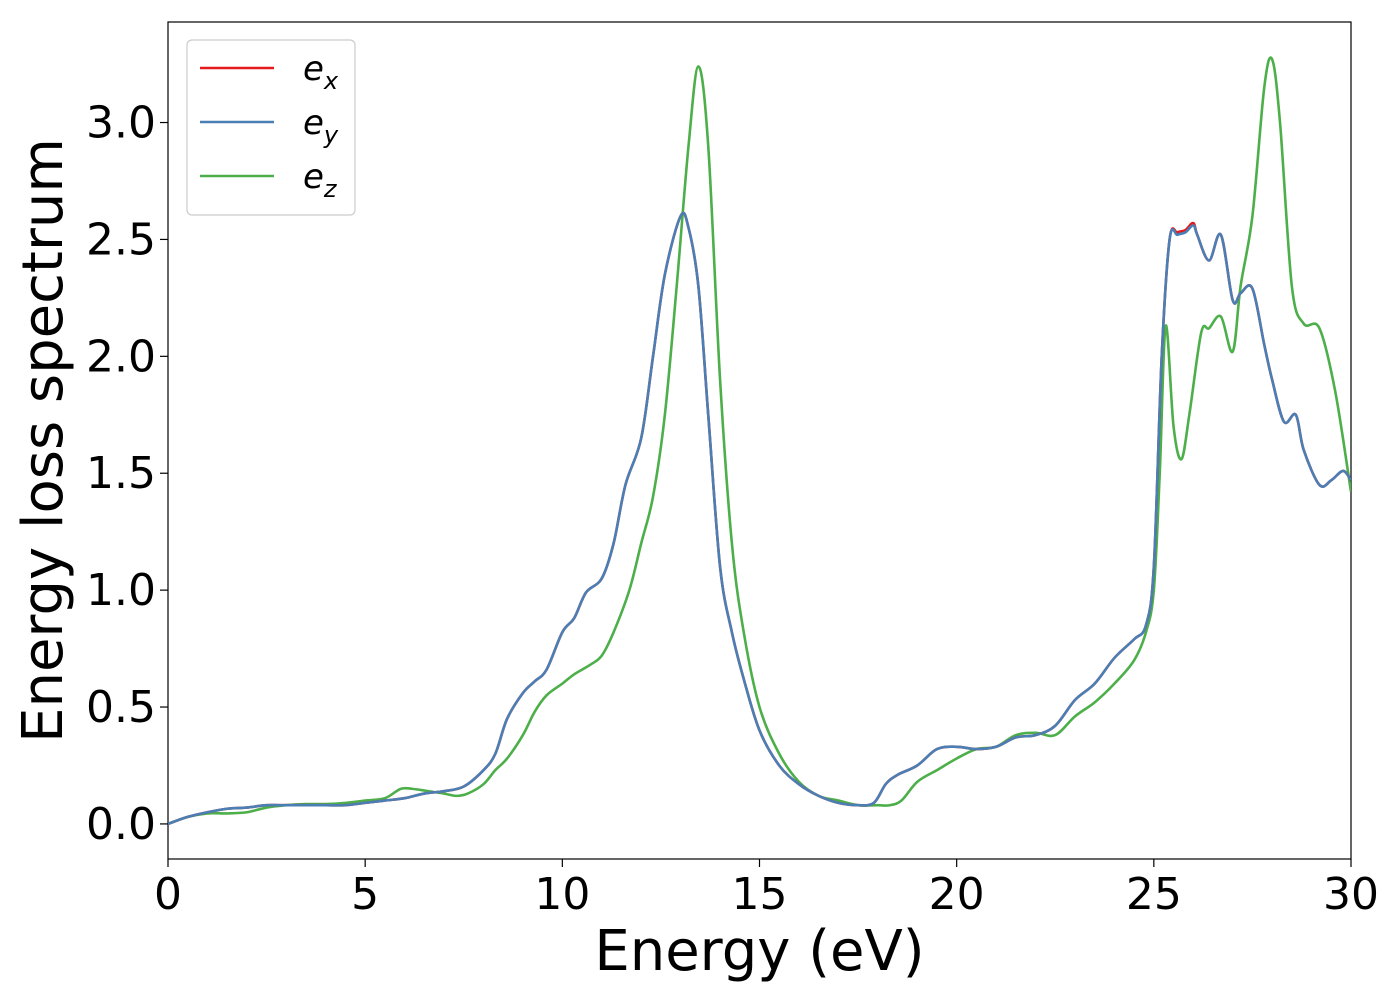 The width and height of the screenshot is (1400, 1000). What do you see at coordinates (1351, 894) in the screenshot?
I see `x-tick-label: 30` at bounding box center [1351, 894].